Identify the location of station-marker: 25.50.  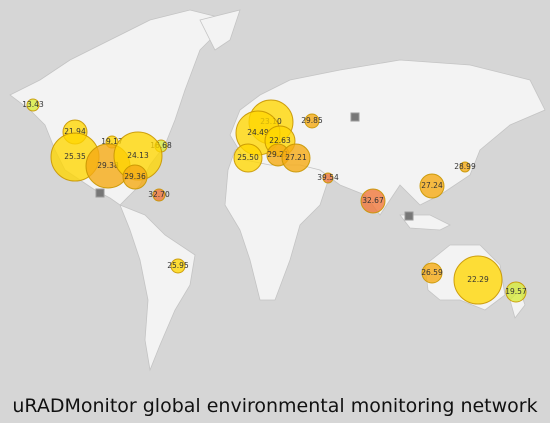
(248, 158).